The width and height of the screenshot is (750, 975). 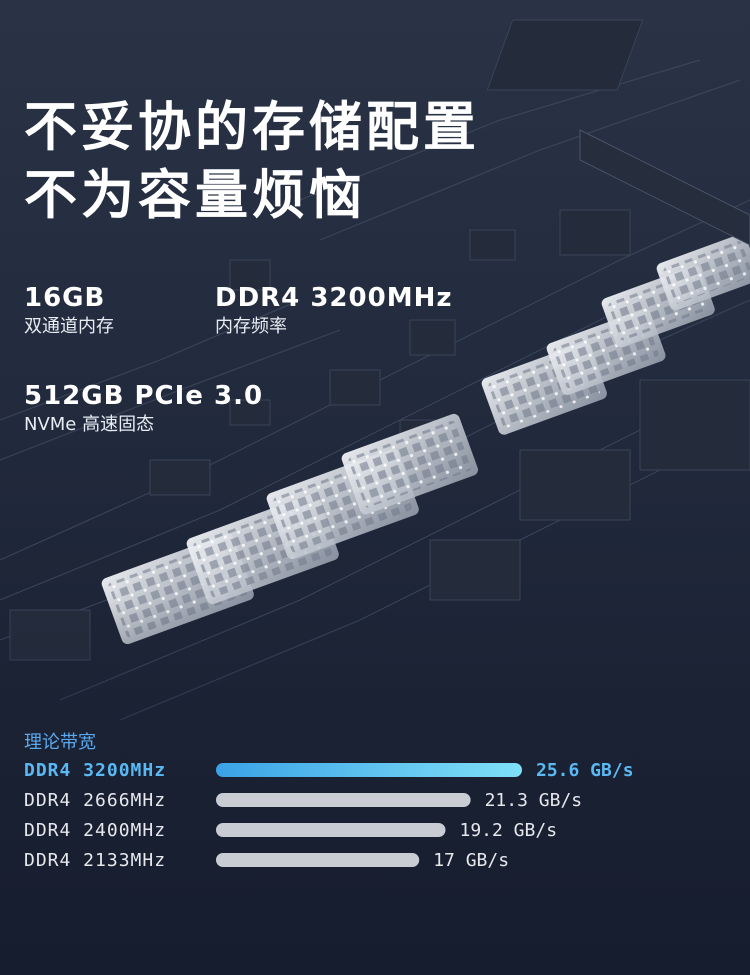 I want to click on category-label: DDR4 2133MHz, so click(x=95, y=860).